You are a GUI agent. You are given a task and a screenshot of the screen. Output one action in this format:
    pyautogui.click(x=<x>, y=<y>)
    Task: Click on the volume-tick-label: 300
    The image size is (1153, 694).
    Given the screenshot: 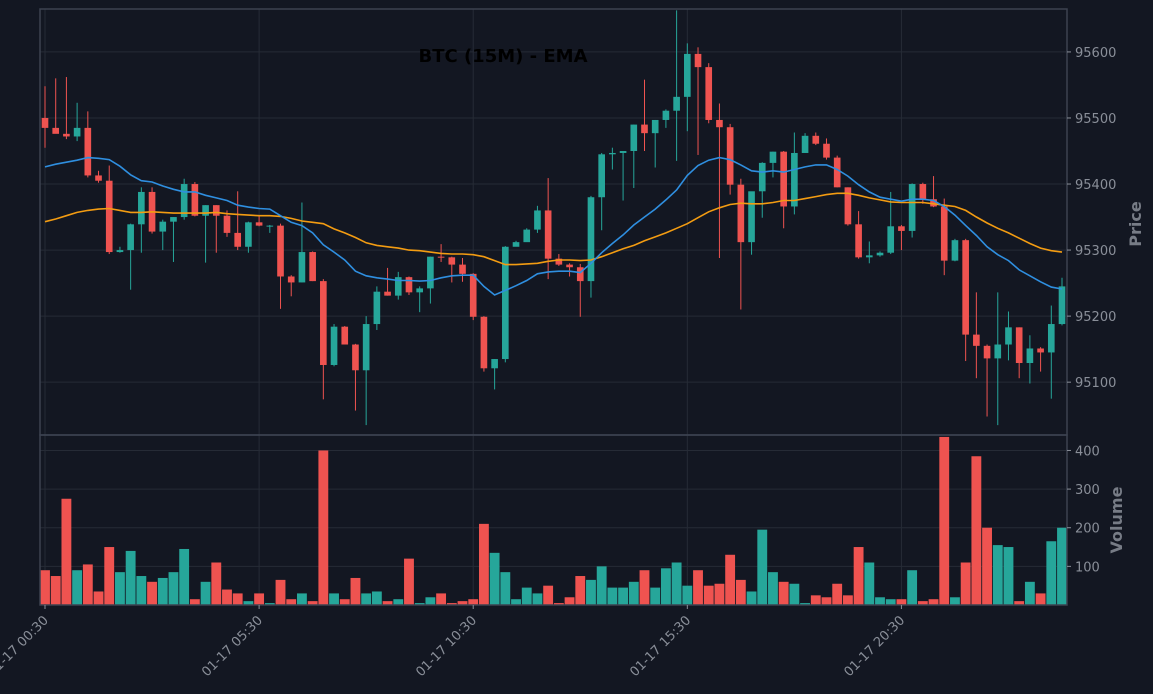 What is the action you would take?
    pyautogui.click(x=1087, y=490)
    